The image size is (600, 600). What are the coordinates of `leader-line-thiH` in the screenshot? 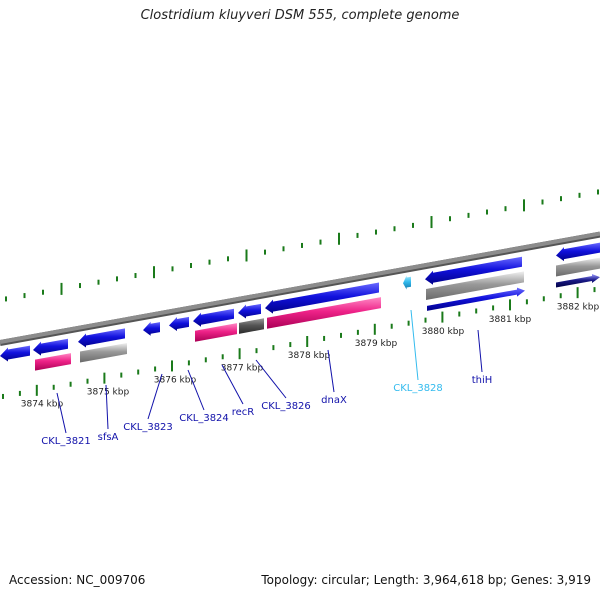 It's located at (480, 351).